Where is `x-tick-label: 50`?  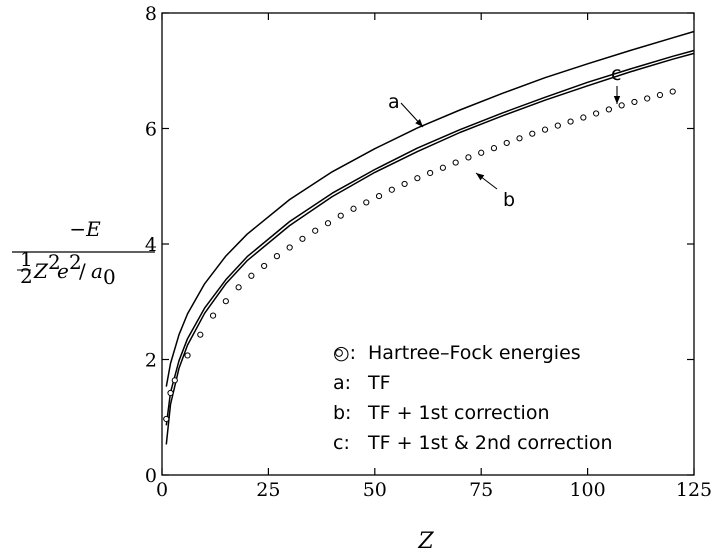 x-tick-label: 50 is located at coordinates (375, 490).